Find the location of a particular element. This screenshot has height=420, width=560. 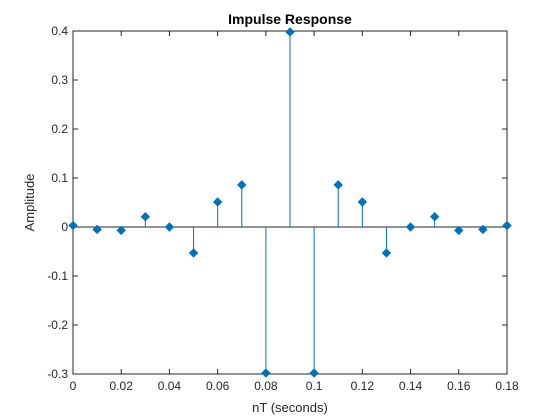

x-tick-label: 0.12 is located at coordinates (363, 386).